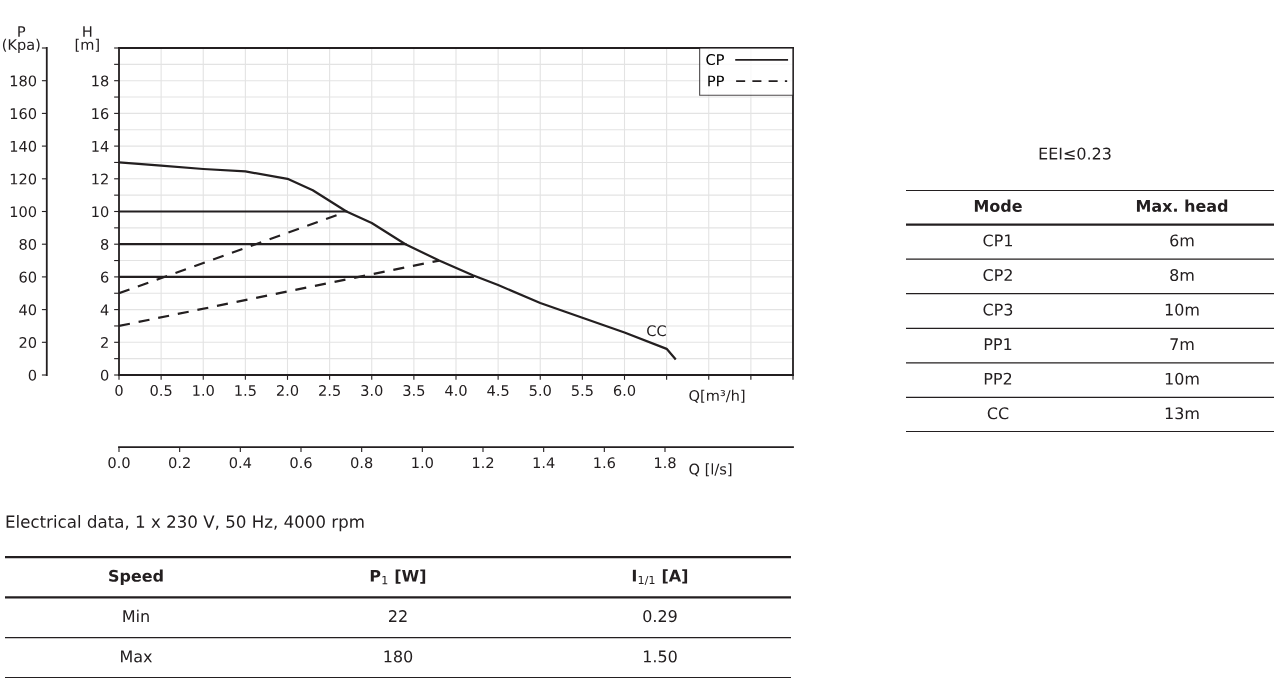 This screenshot has width=1280, height=680. What do you see at coordinates (998, 205) in the screenshot?
I see `category-label: Mode` at bounding box center [998, 205].